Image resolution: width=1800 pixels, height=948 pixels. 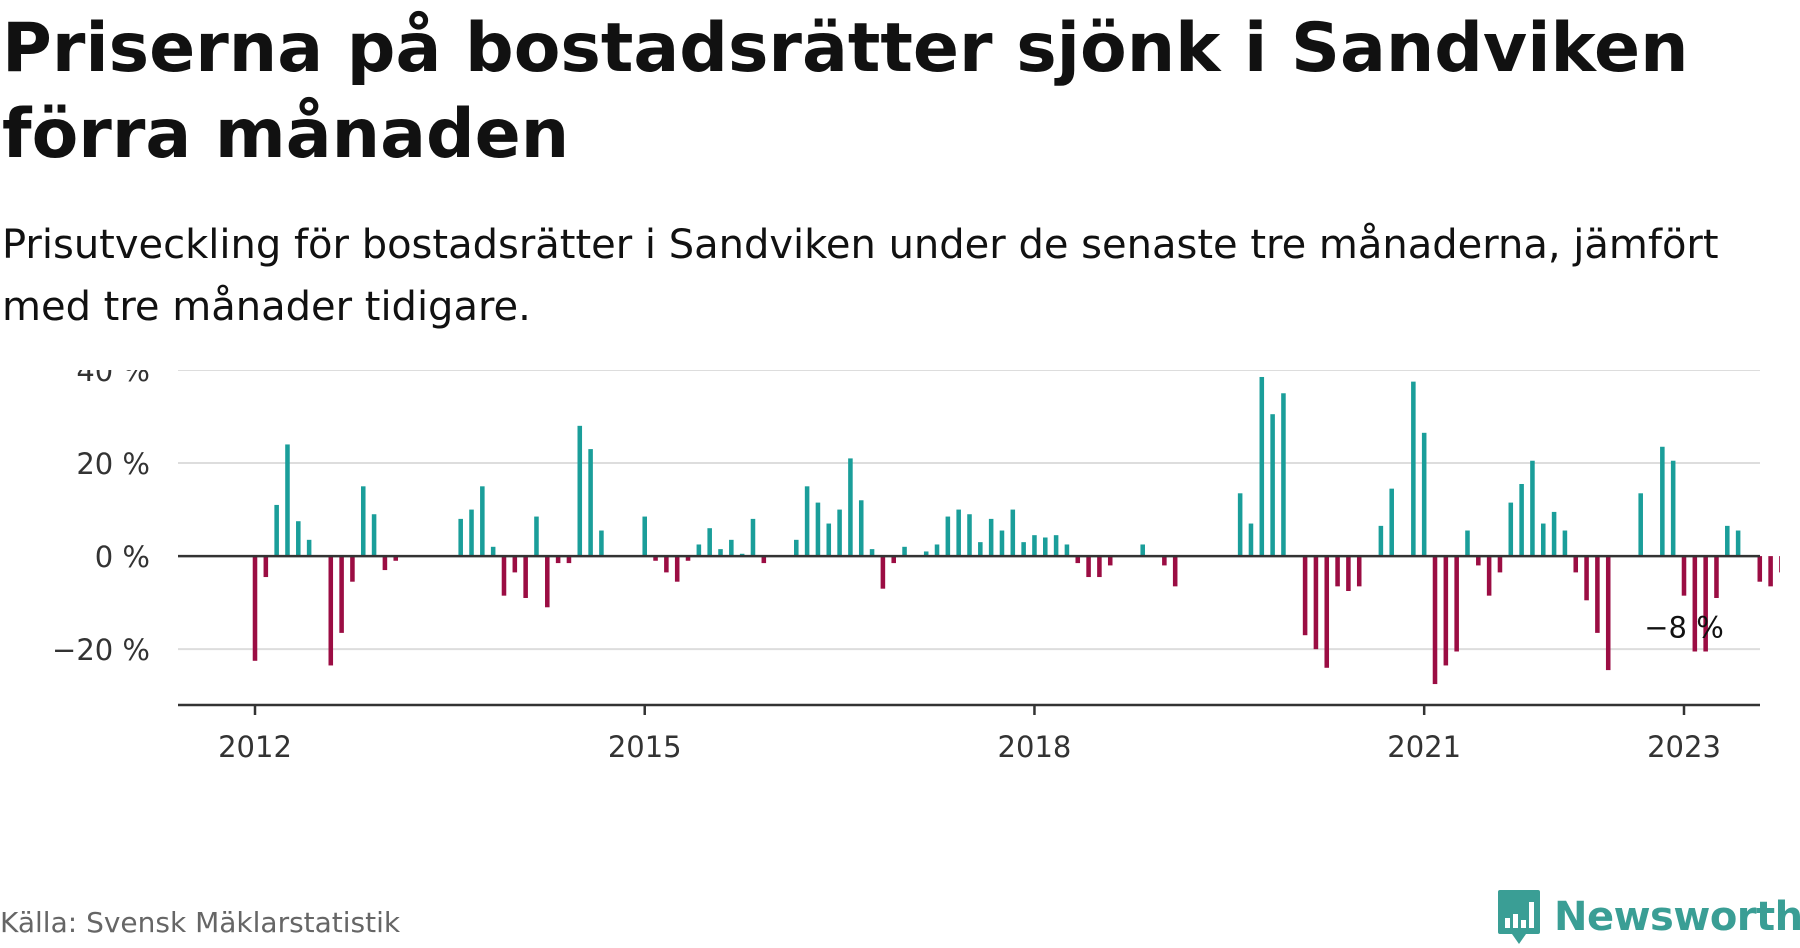 I want to click on source-note: Källa: Svensk Mäklarstatistik, so click(x=200, y=922).